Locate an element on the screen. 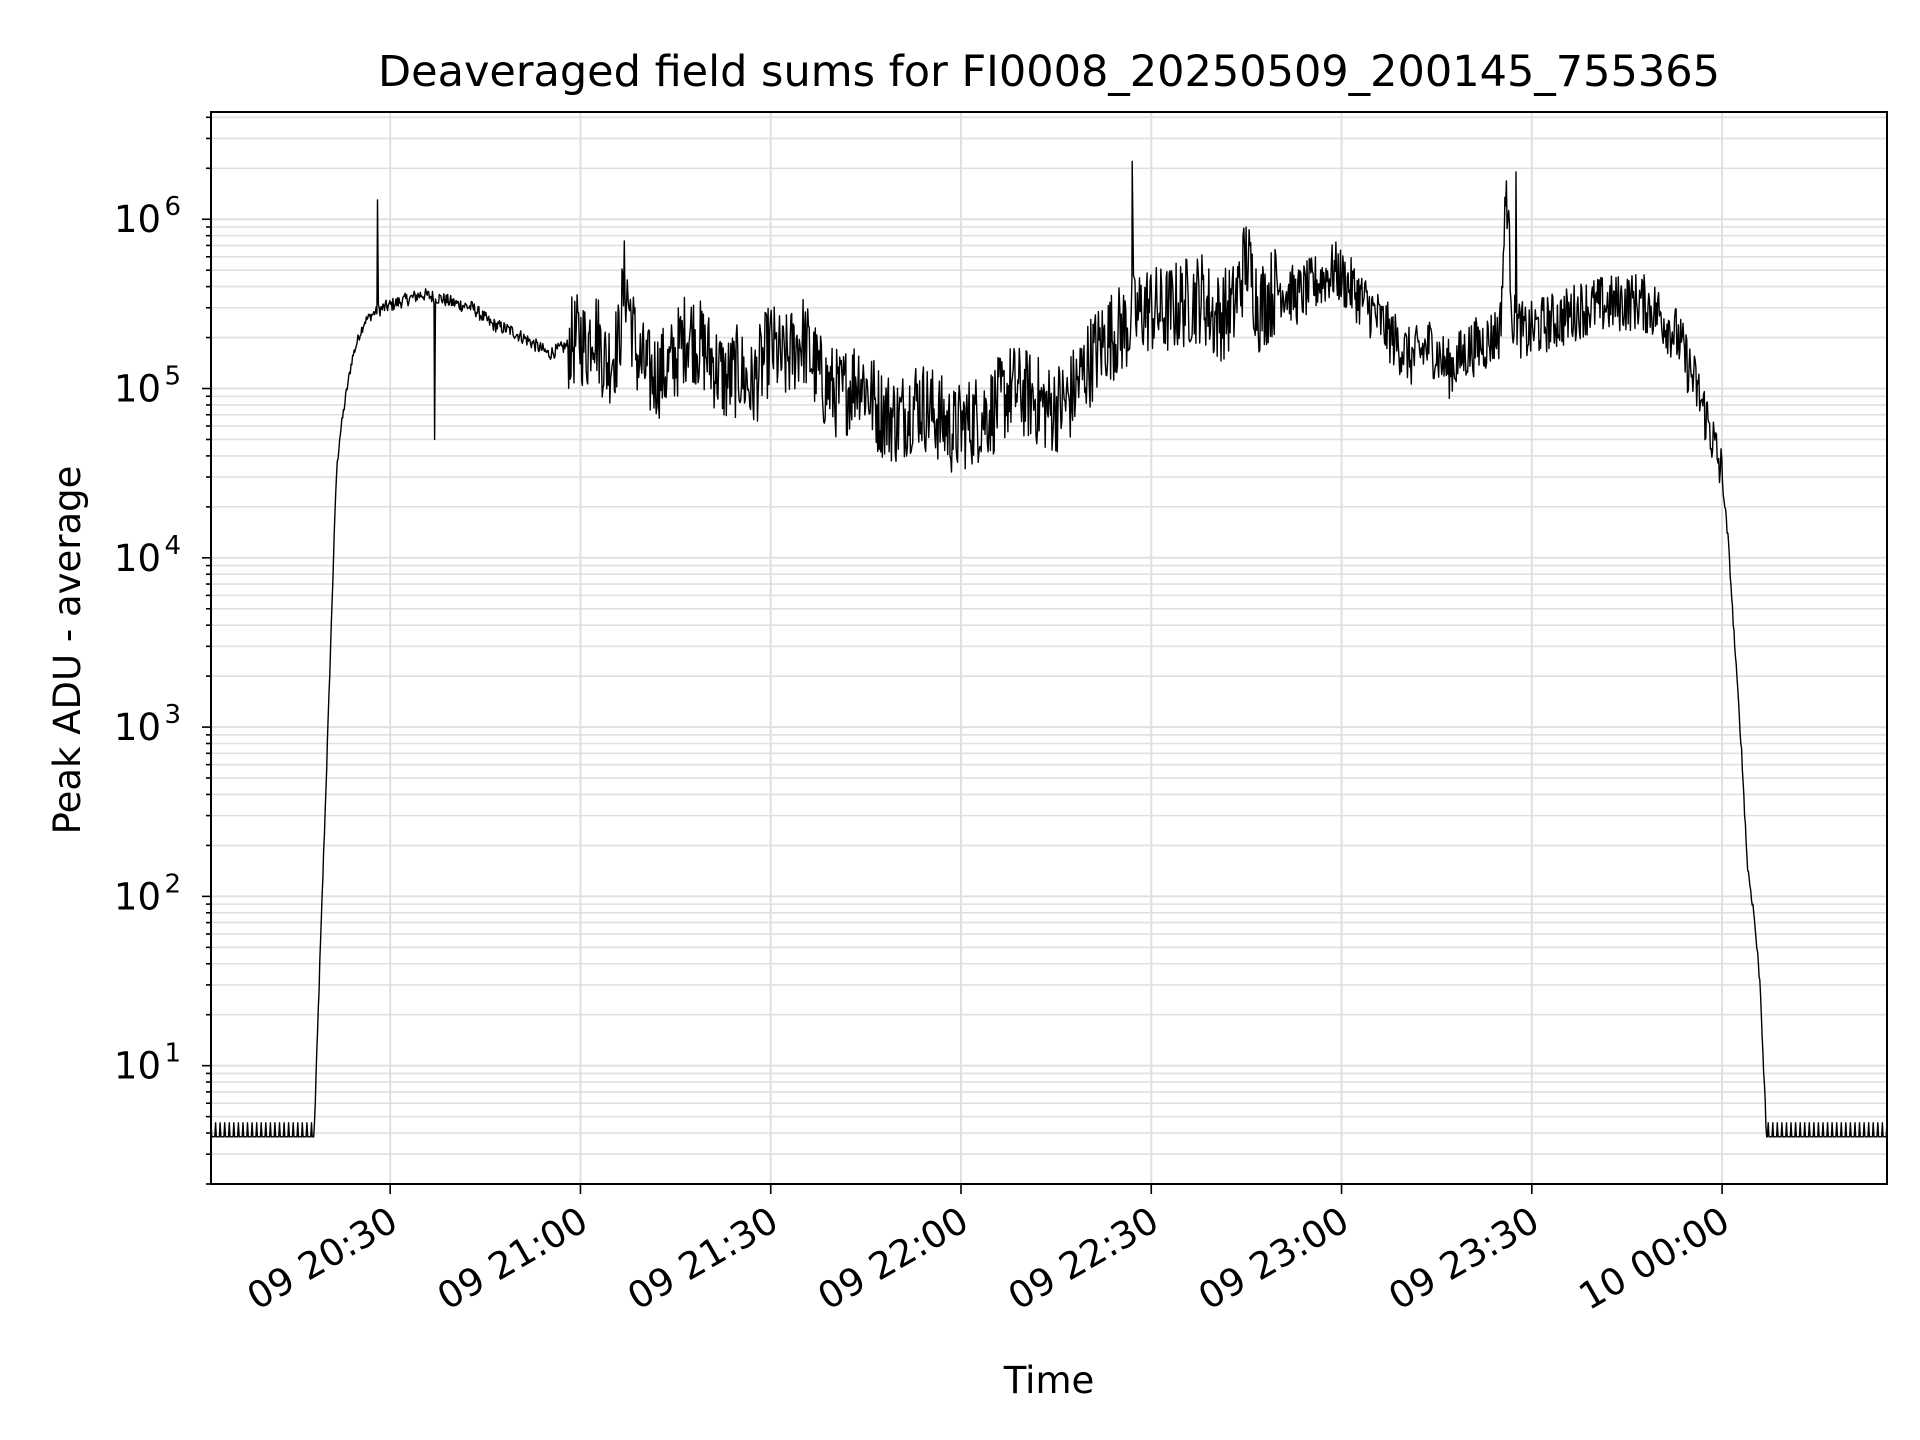 This screenshot has height=1440, width=1920. y-axis-label: Peak ADU - average is located at coordinates (67, 650).